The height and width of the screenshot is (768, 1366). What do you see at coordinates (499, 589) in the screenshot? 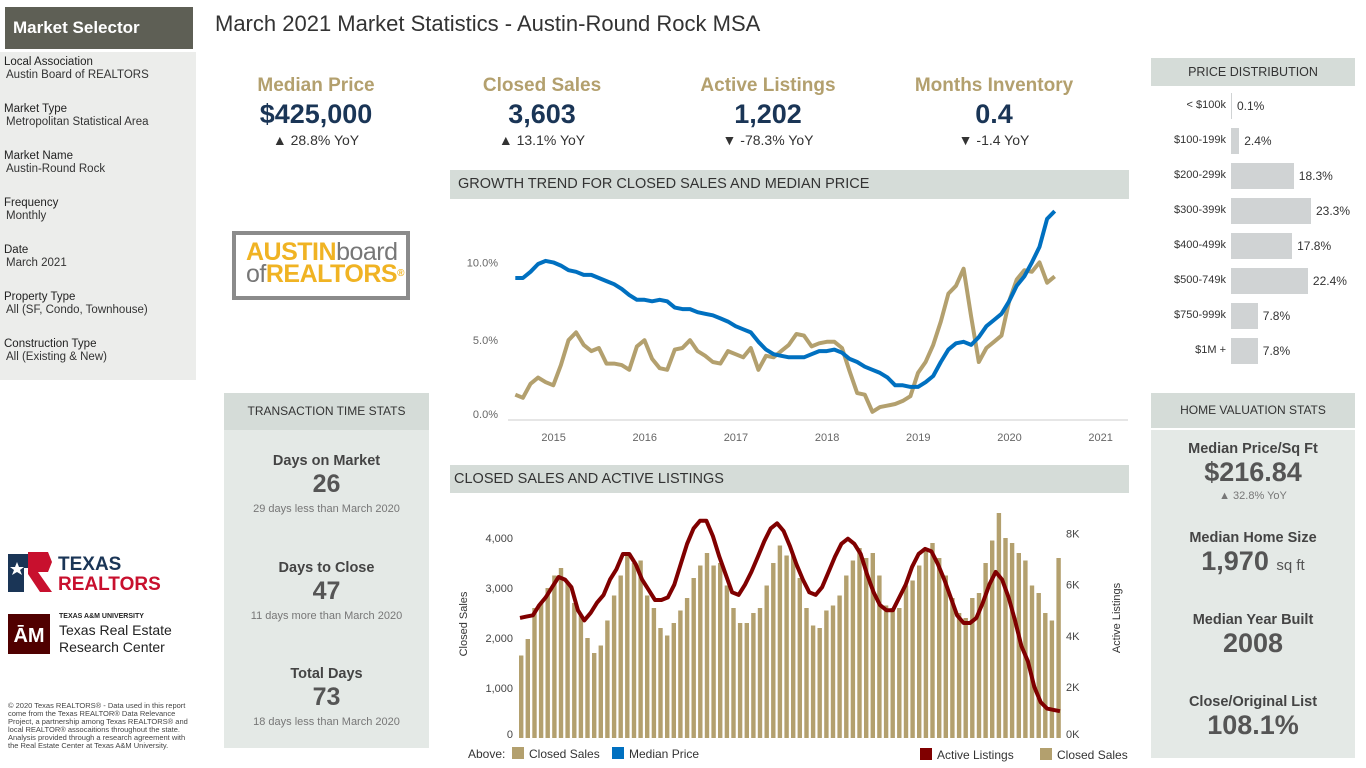
I see `y-tick-label: 3,000` at bounding box center [499, 589].